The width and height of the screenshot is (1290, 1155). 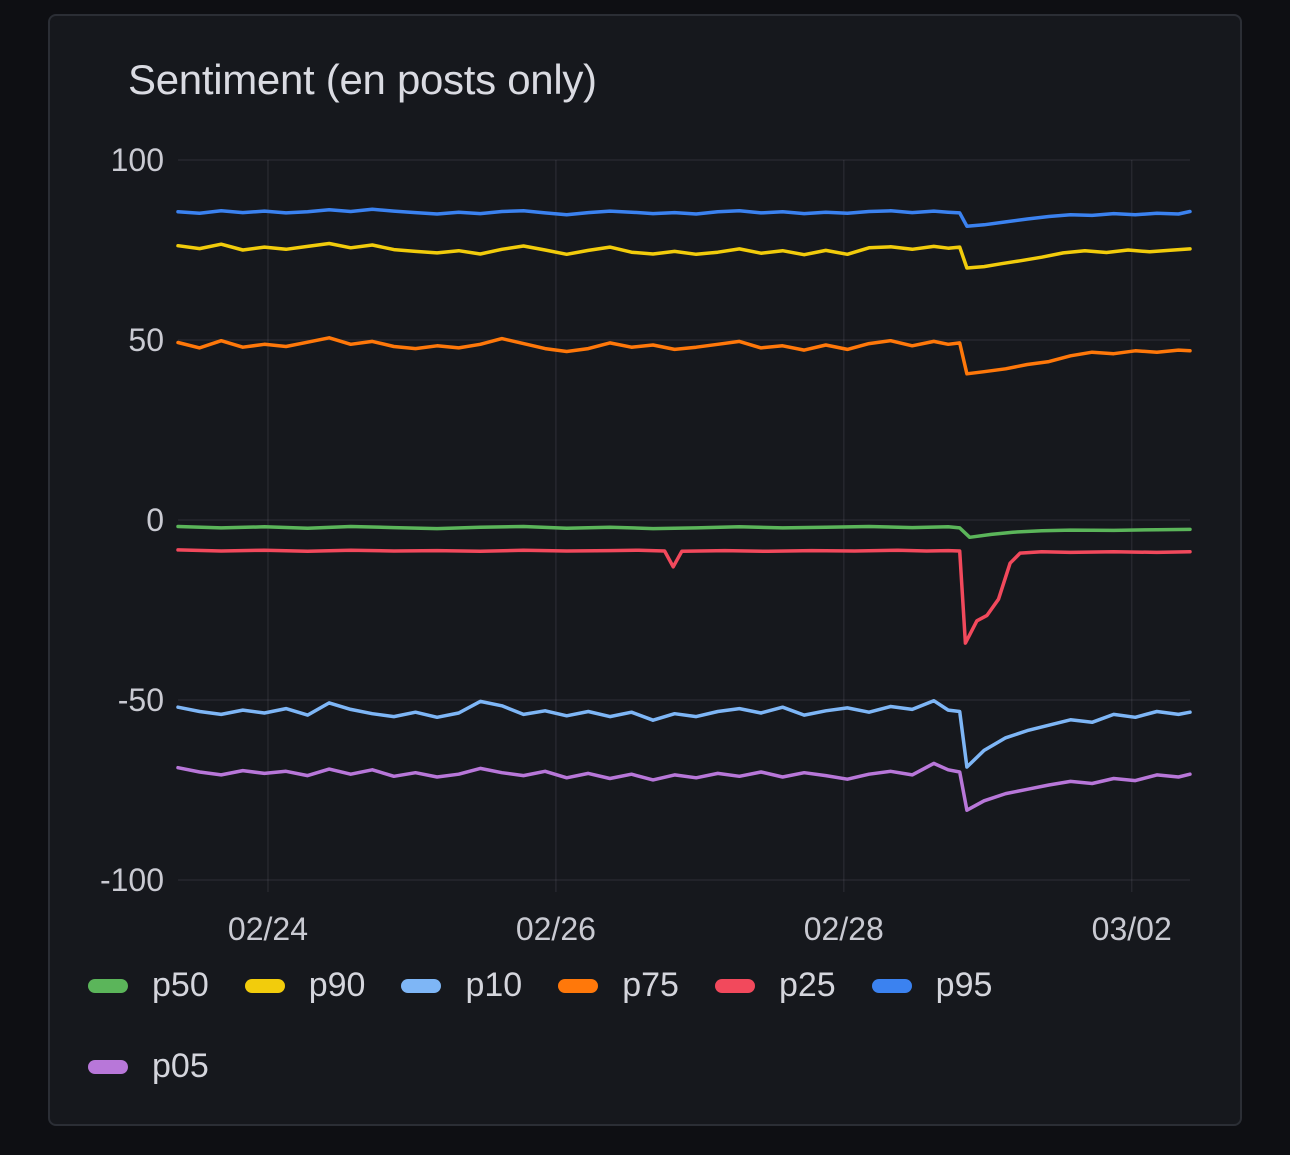 What do you see at coordinates (684, 217) in the screenshot?
I see `series-line-p95` at bounding box center [684, 217].